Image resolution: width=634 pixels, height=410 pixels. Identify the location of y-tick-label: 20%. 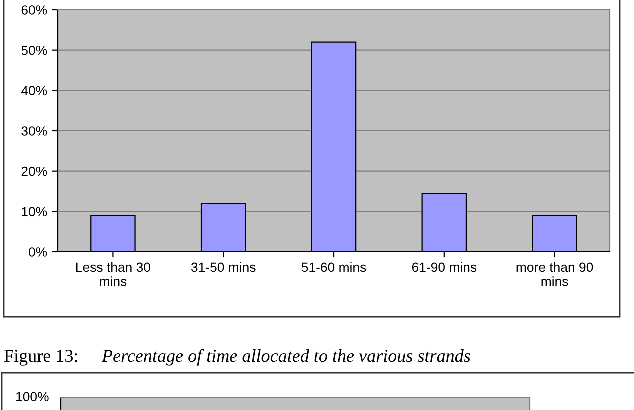
(35, 171).